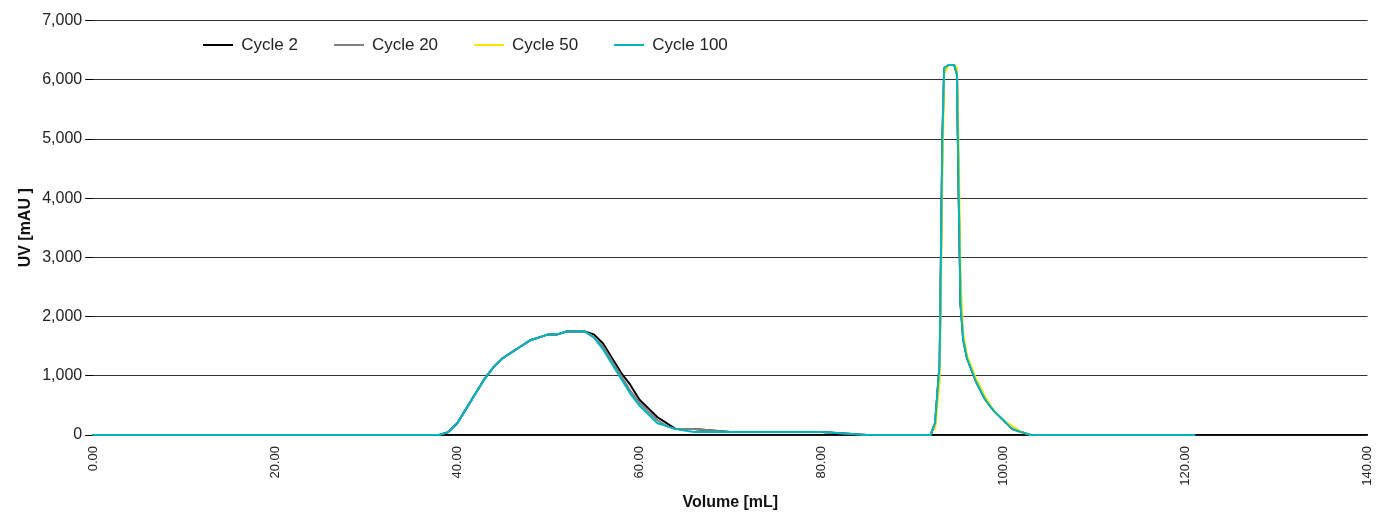 Image resolution: width=1394 pixels, height=520 pixels. Describe the element at coordinates (25, 228) in the screenshot. I see `y-axis-title: UV [mAU ]` at that location.